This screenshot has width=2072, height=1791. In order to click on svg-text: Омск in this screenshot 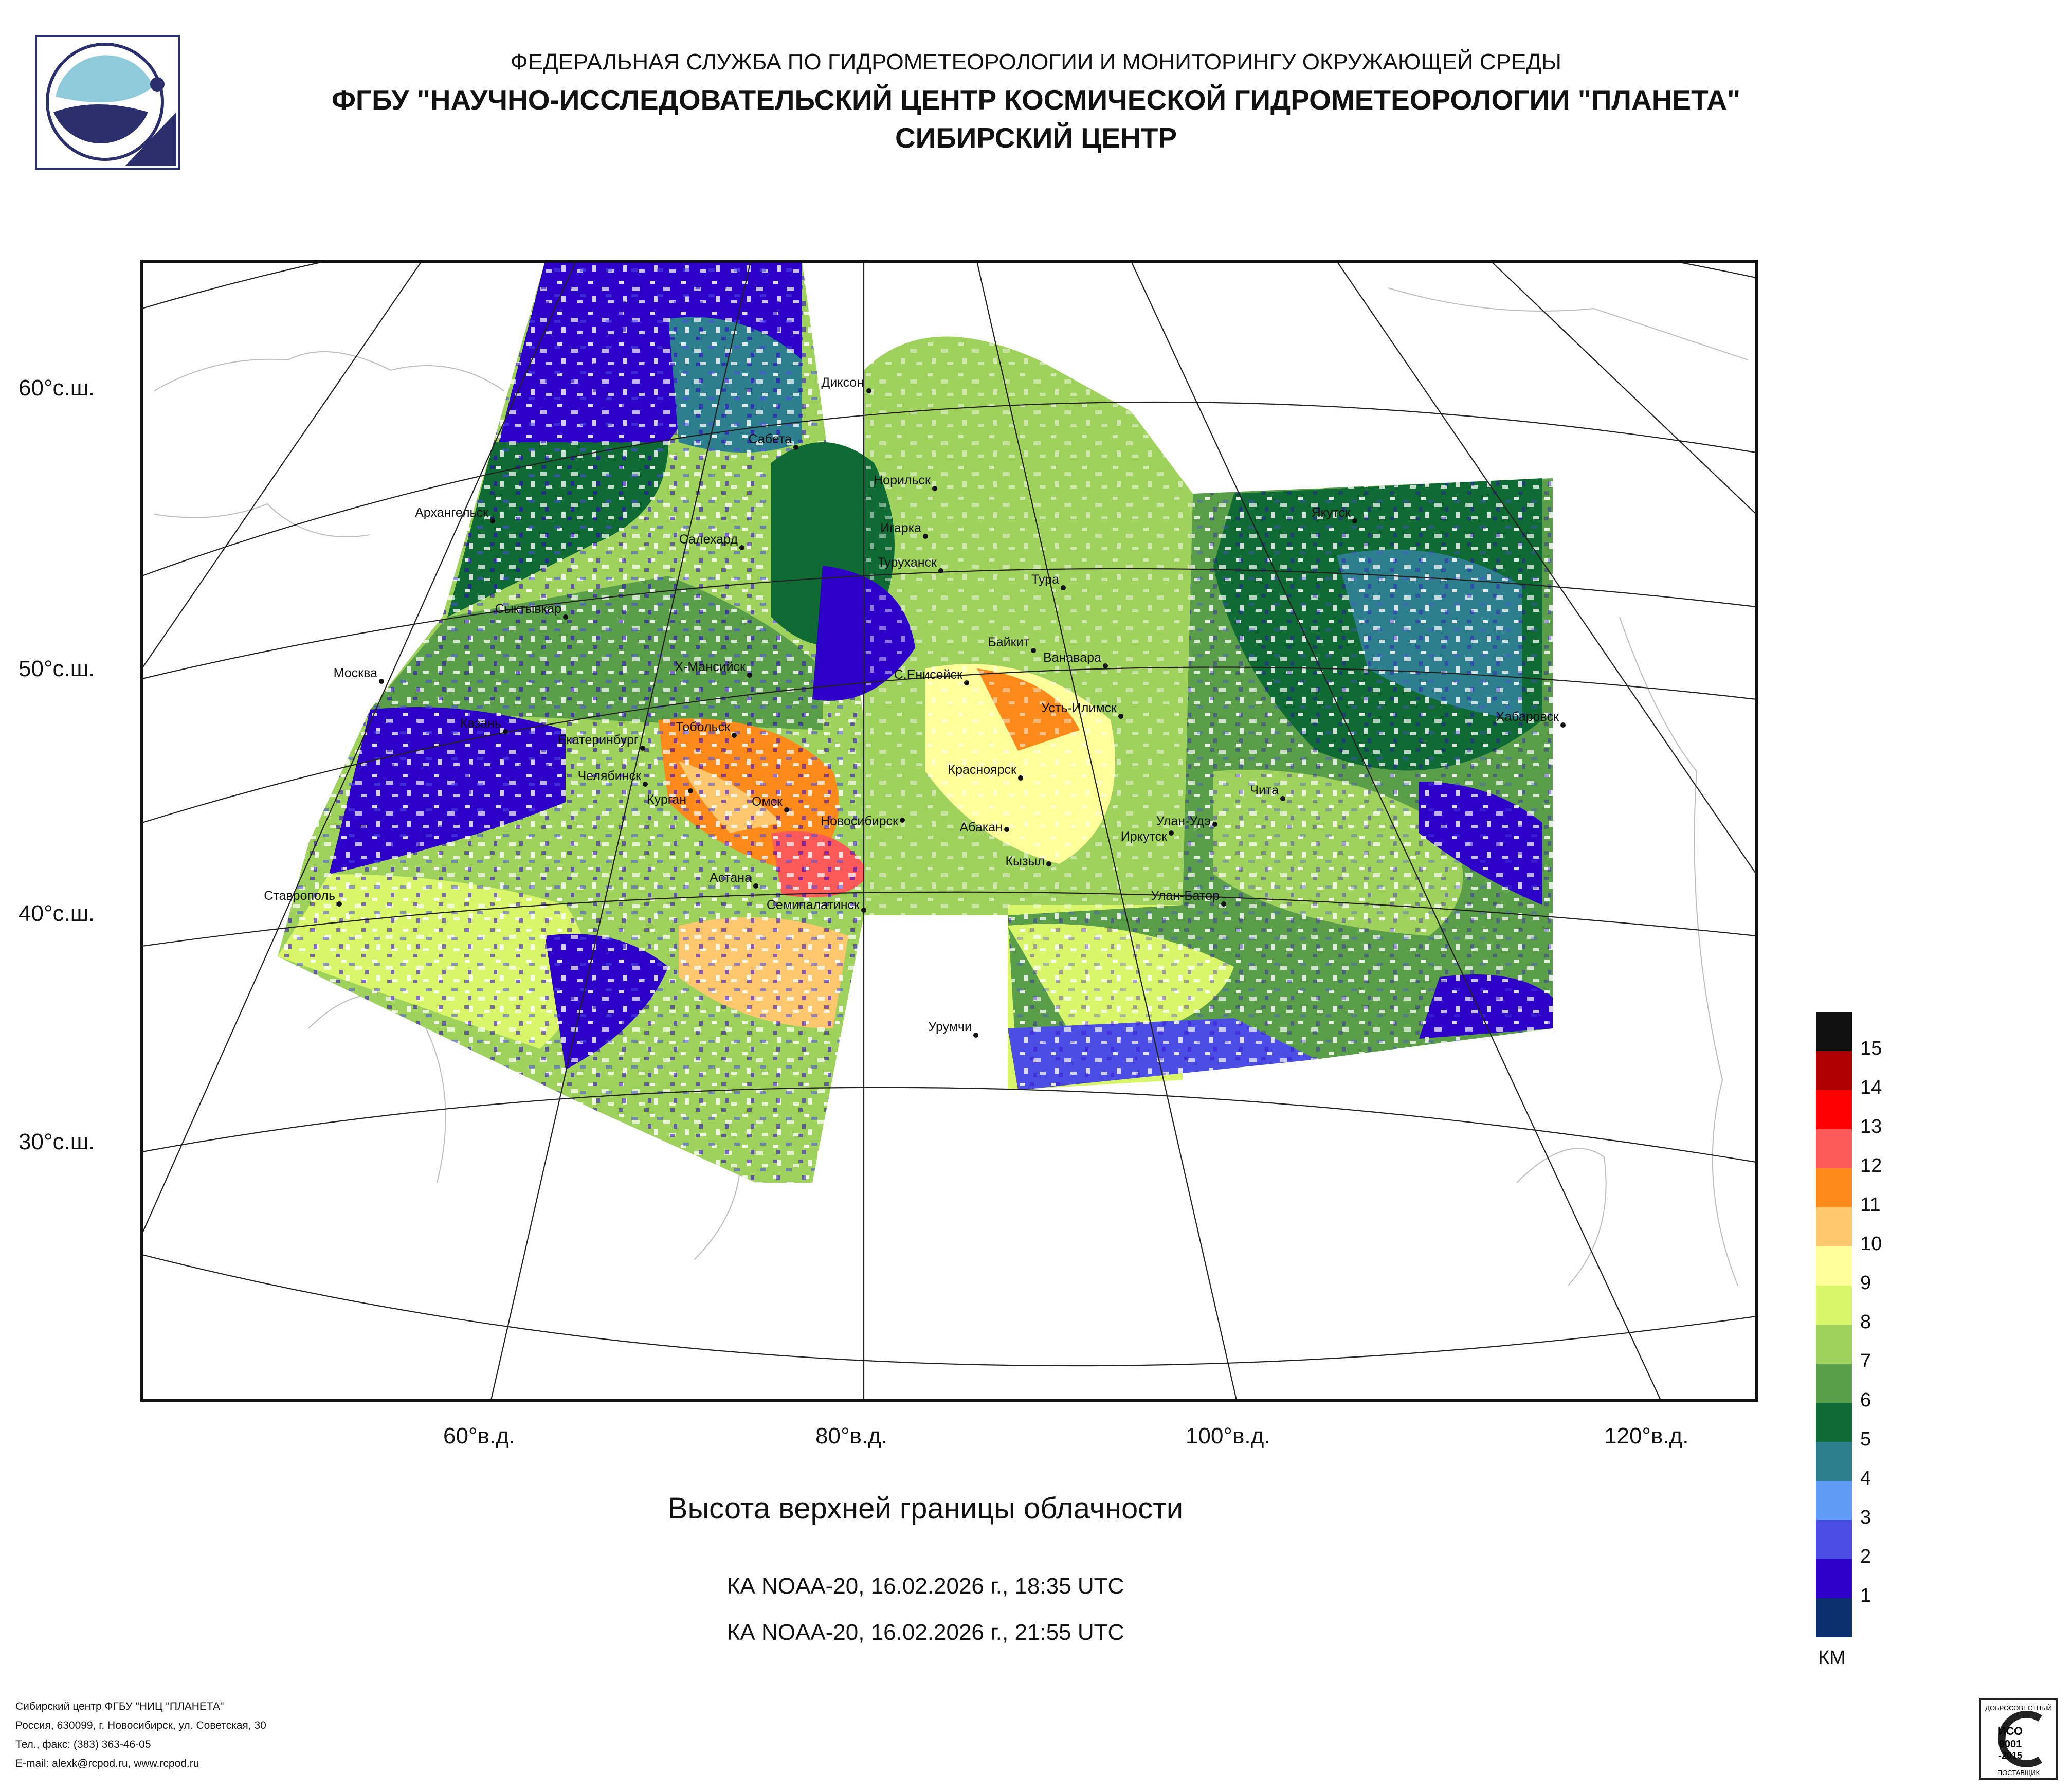, I will do `click(767, 801)`.